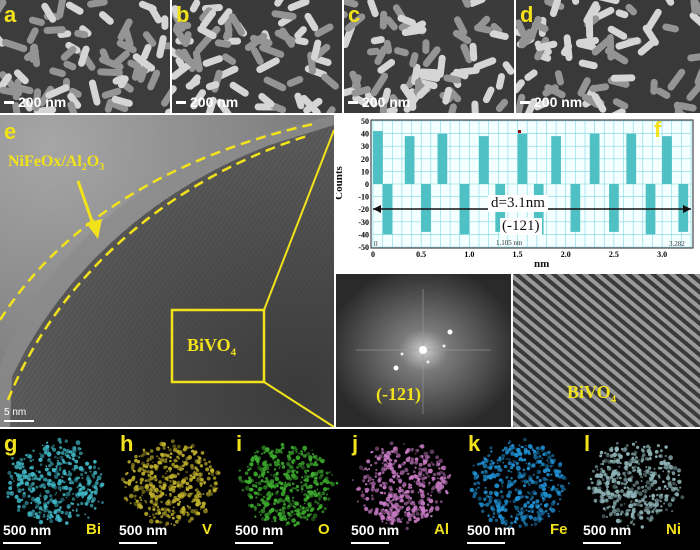 Image resolution: width=700 pixels, height=550 pixels. I want to click on scale-bar-a, so click(9, 102).